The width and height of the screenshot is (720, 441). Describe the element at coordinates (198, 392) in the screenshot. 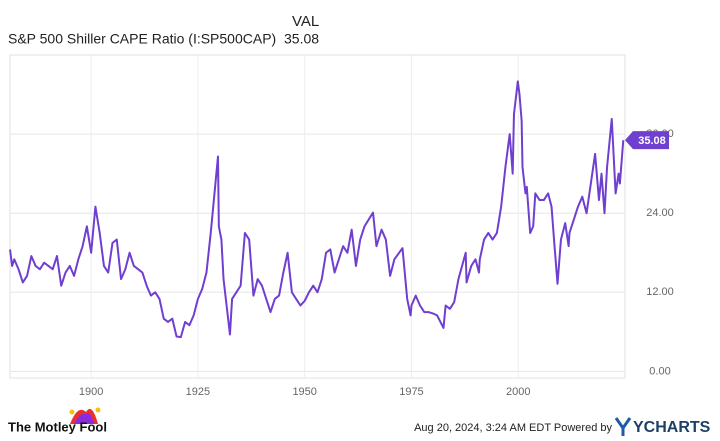

I see `x-tick-label: 1925` at that location.